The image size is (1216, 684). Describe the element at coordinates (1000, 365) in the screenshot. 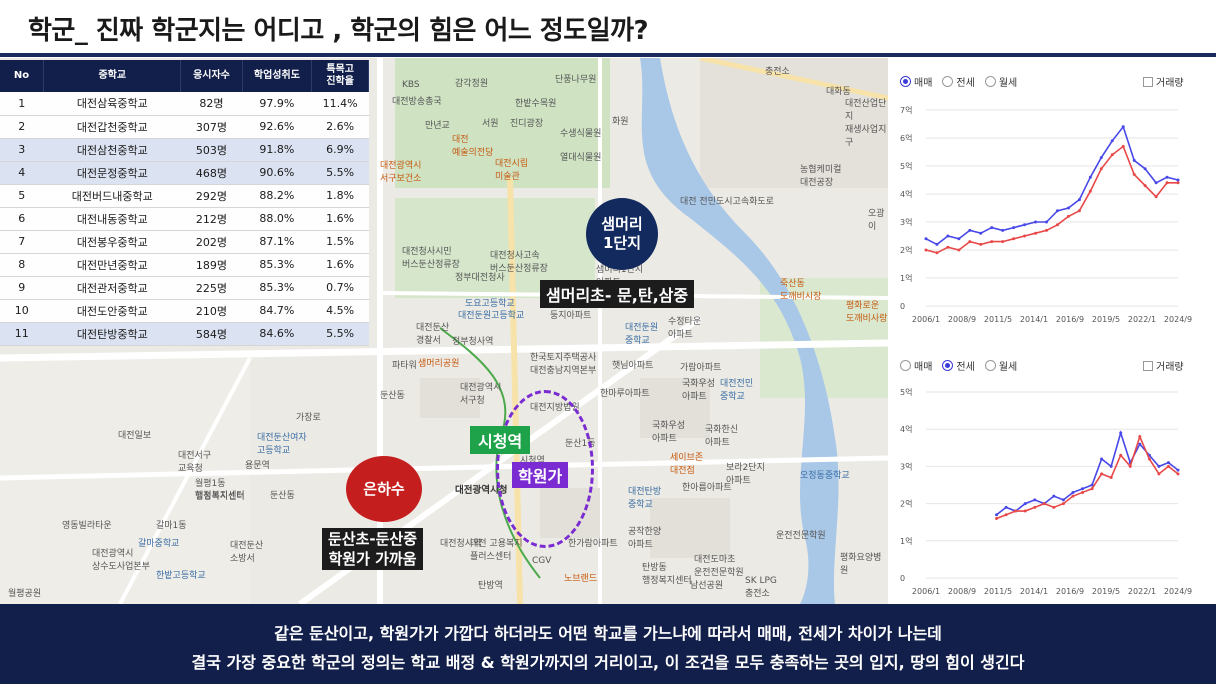

I see `bottom-option-monthly: 월세` at that location.